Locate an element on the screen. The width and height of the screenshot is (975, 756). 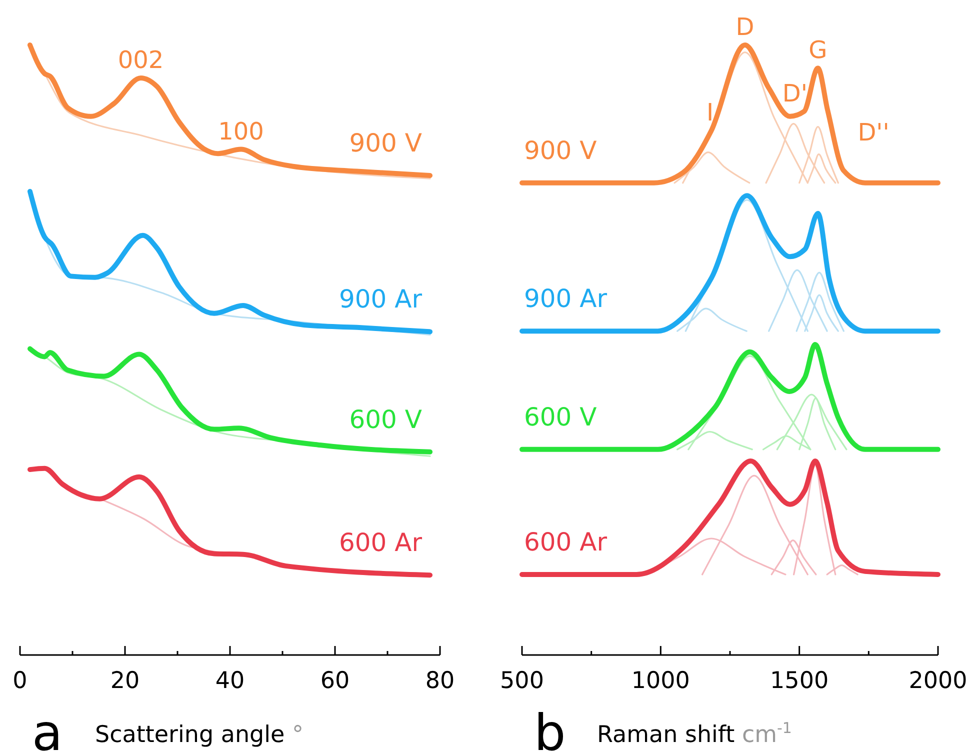
annotation: 002 is located at coordinates (141, 60).